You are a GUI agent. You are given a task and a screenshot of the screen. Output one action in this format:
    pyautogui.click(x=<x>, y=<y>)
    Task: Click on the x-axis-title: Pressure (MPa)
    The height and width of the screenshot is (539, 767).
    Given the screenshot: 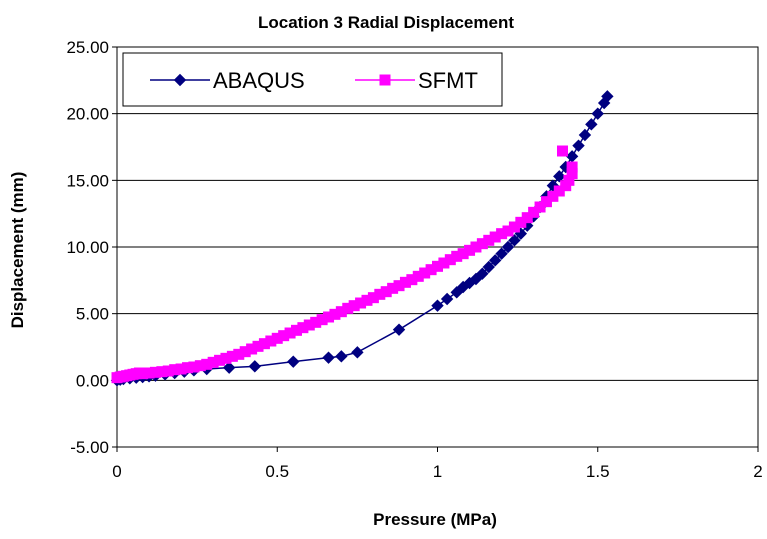 What is the action you would take?
    pyautogui.click(x=435, y=519)
    